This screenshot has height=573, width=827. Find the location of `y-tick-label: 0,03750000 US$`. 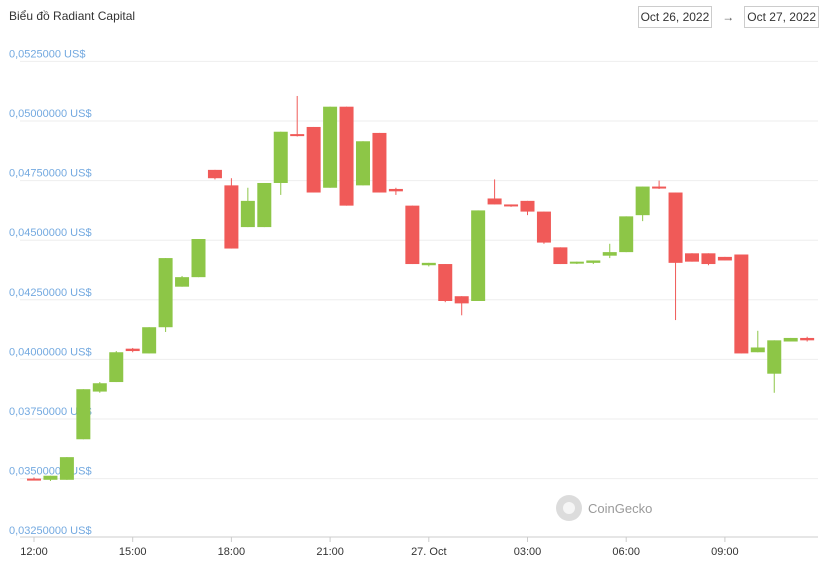

y-tick-label: 0,03750000 US$ is located at coordinates (50, 412).